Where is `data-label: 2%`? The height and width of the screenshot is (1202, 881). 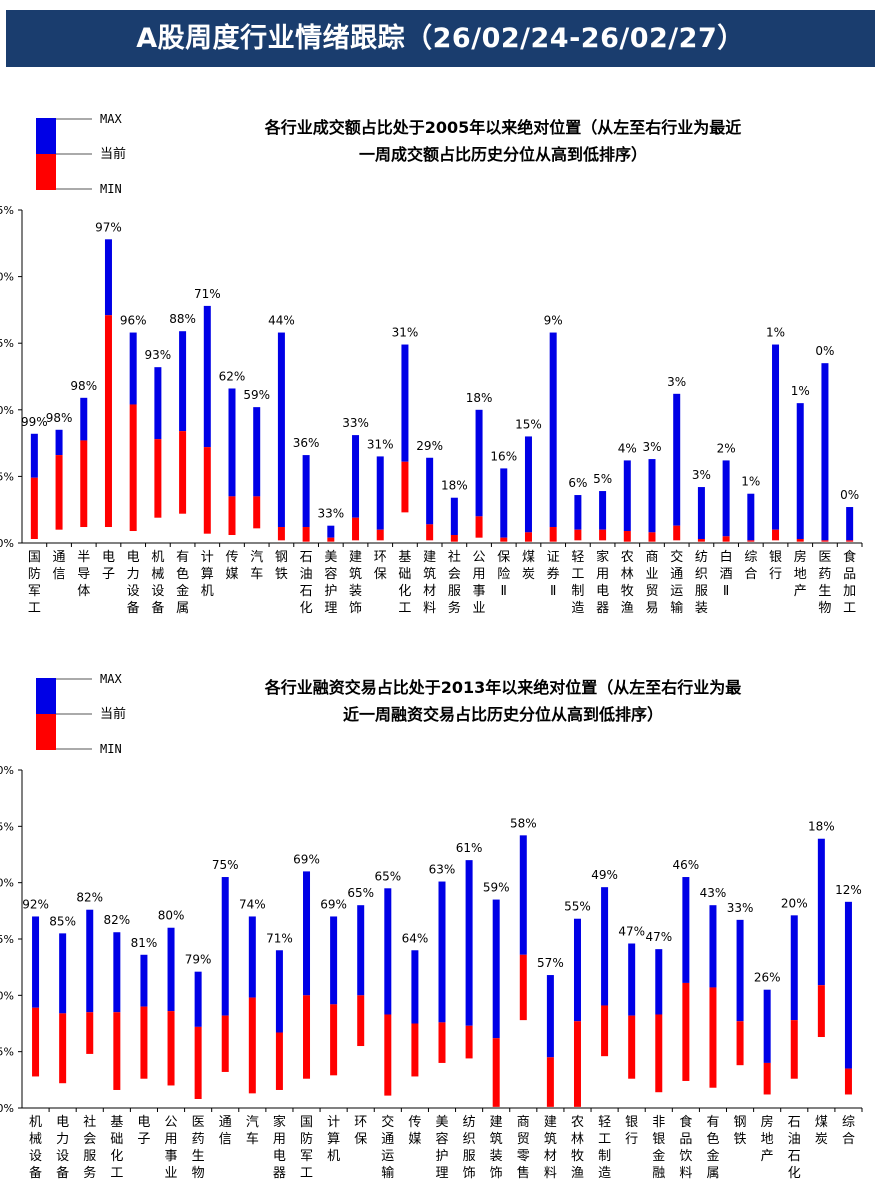
data-label: 2% is located at coordinates (726, 448).